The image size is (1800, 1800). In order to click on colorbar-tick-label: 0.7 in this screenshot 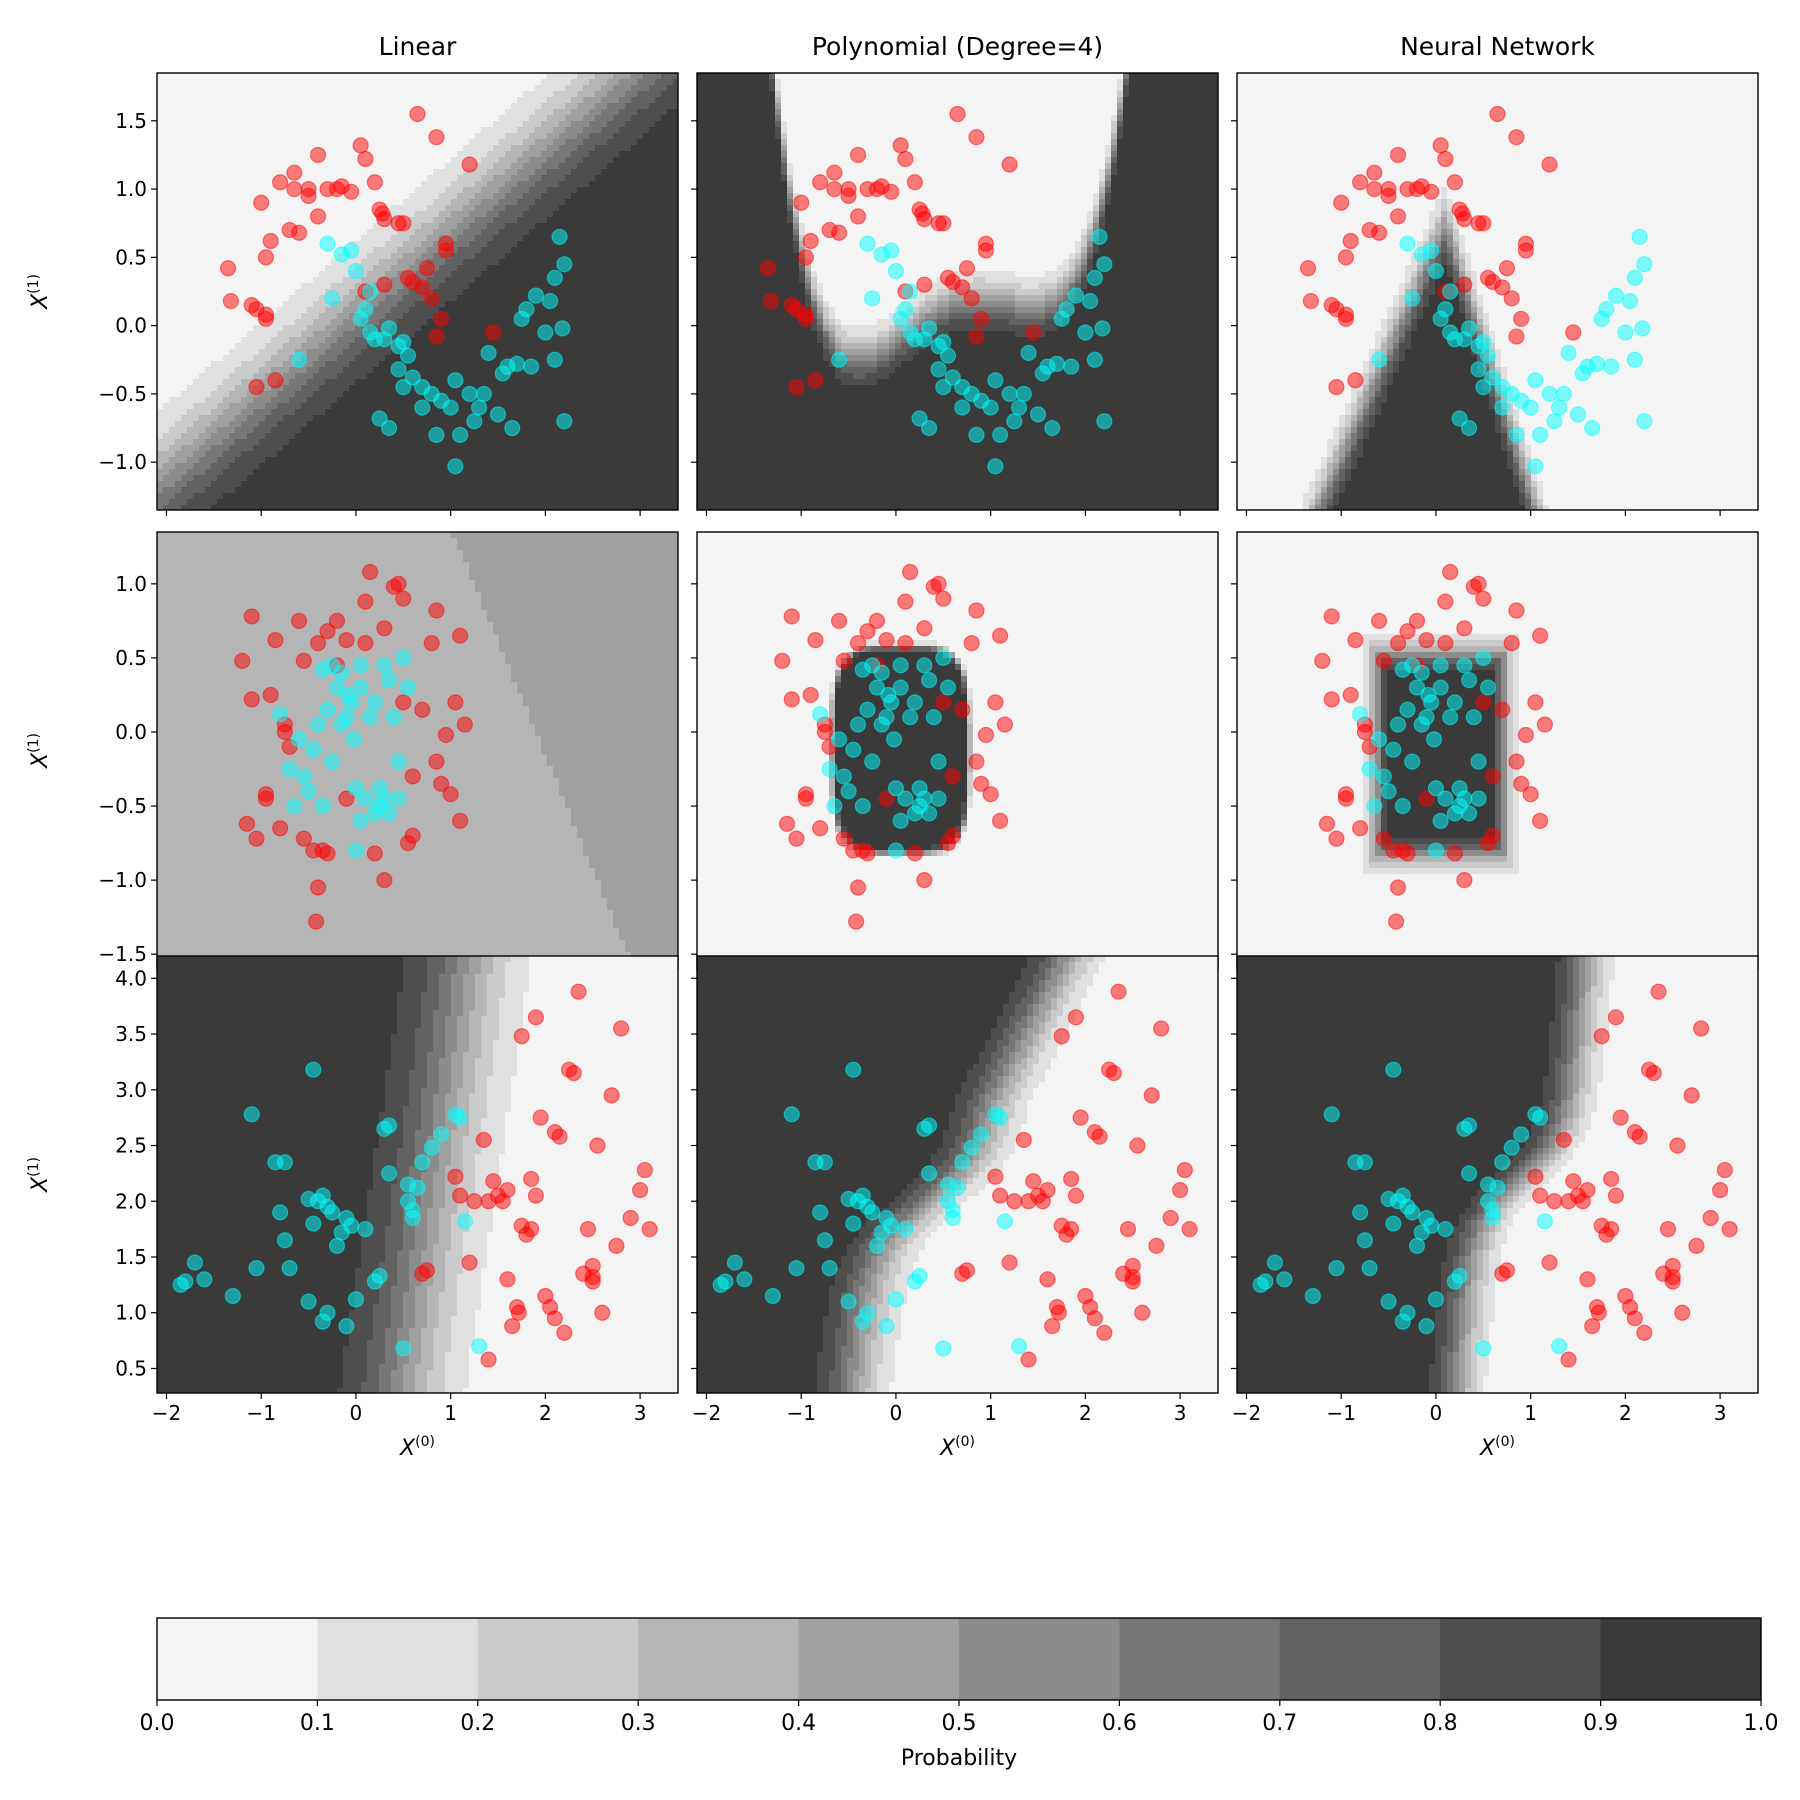, I will do `click(1279, 1723)`.